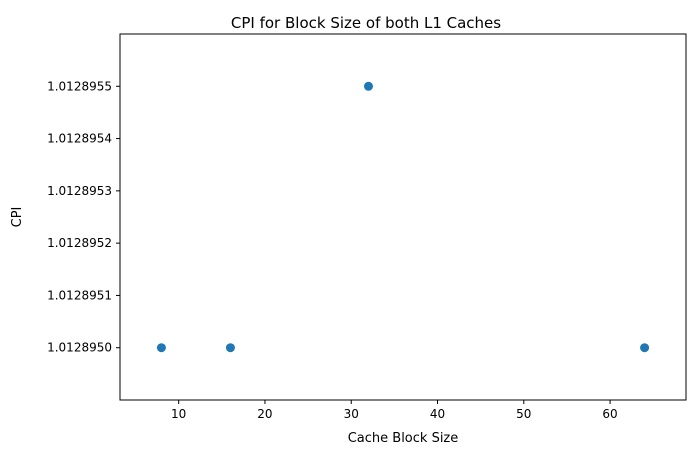 The width and height of the screenshot is (696, 455). What do you see at coordinates (351, 414) in the screenshot?
I see `x-tick-label: 30` at bounding box center [351, 414].